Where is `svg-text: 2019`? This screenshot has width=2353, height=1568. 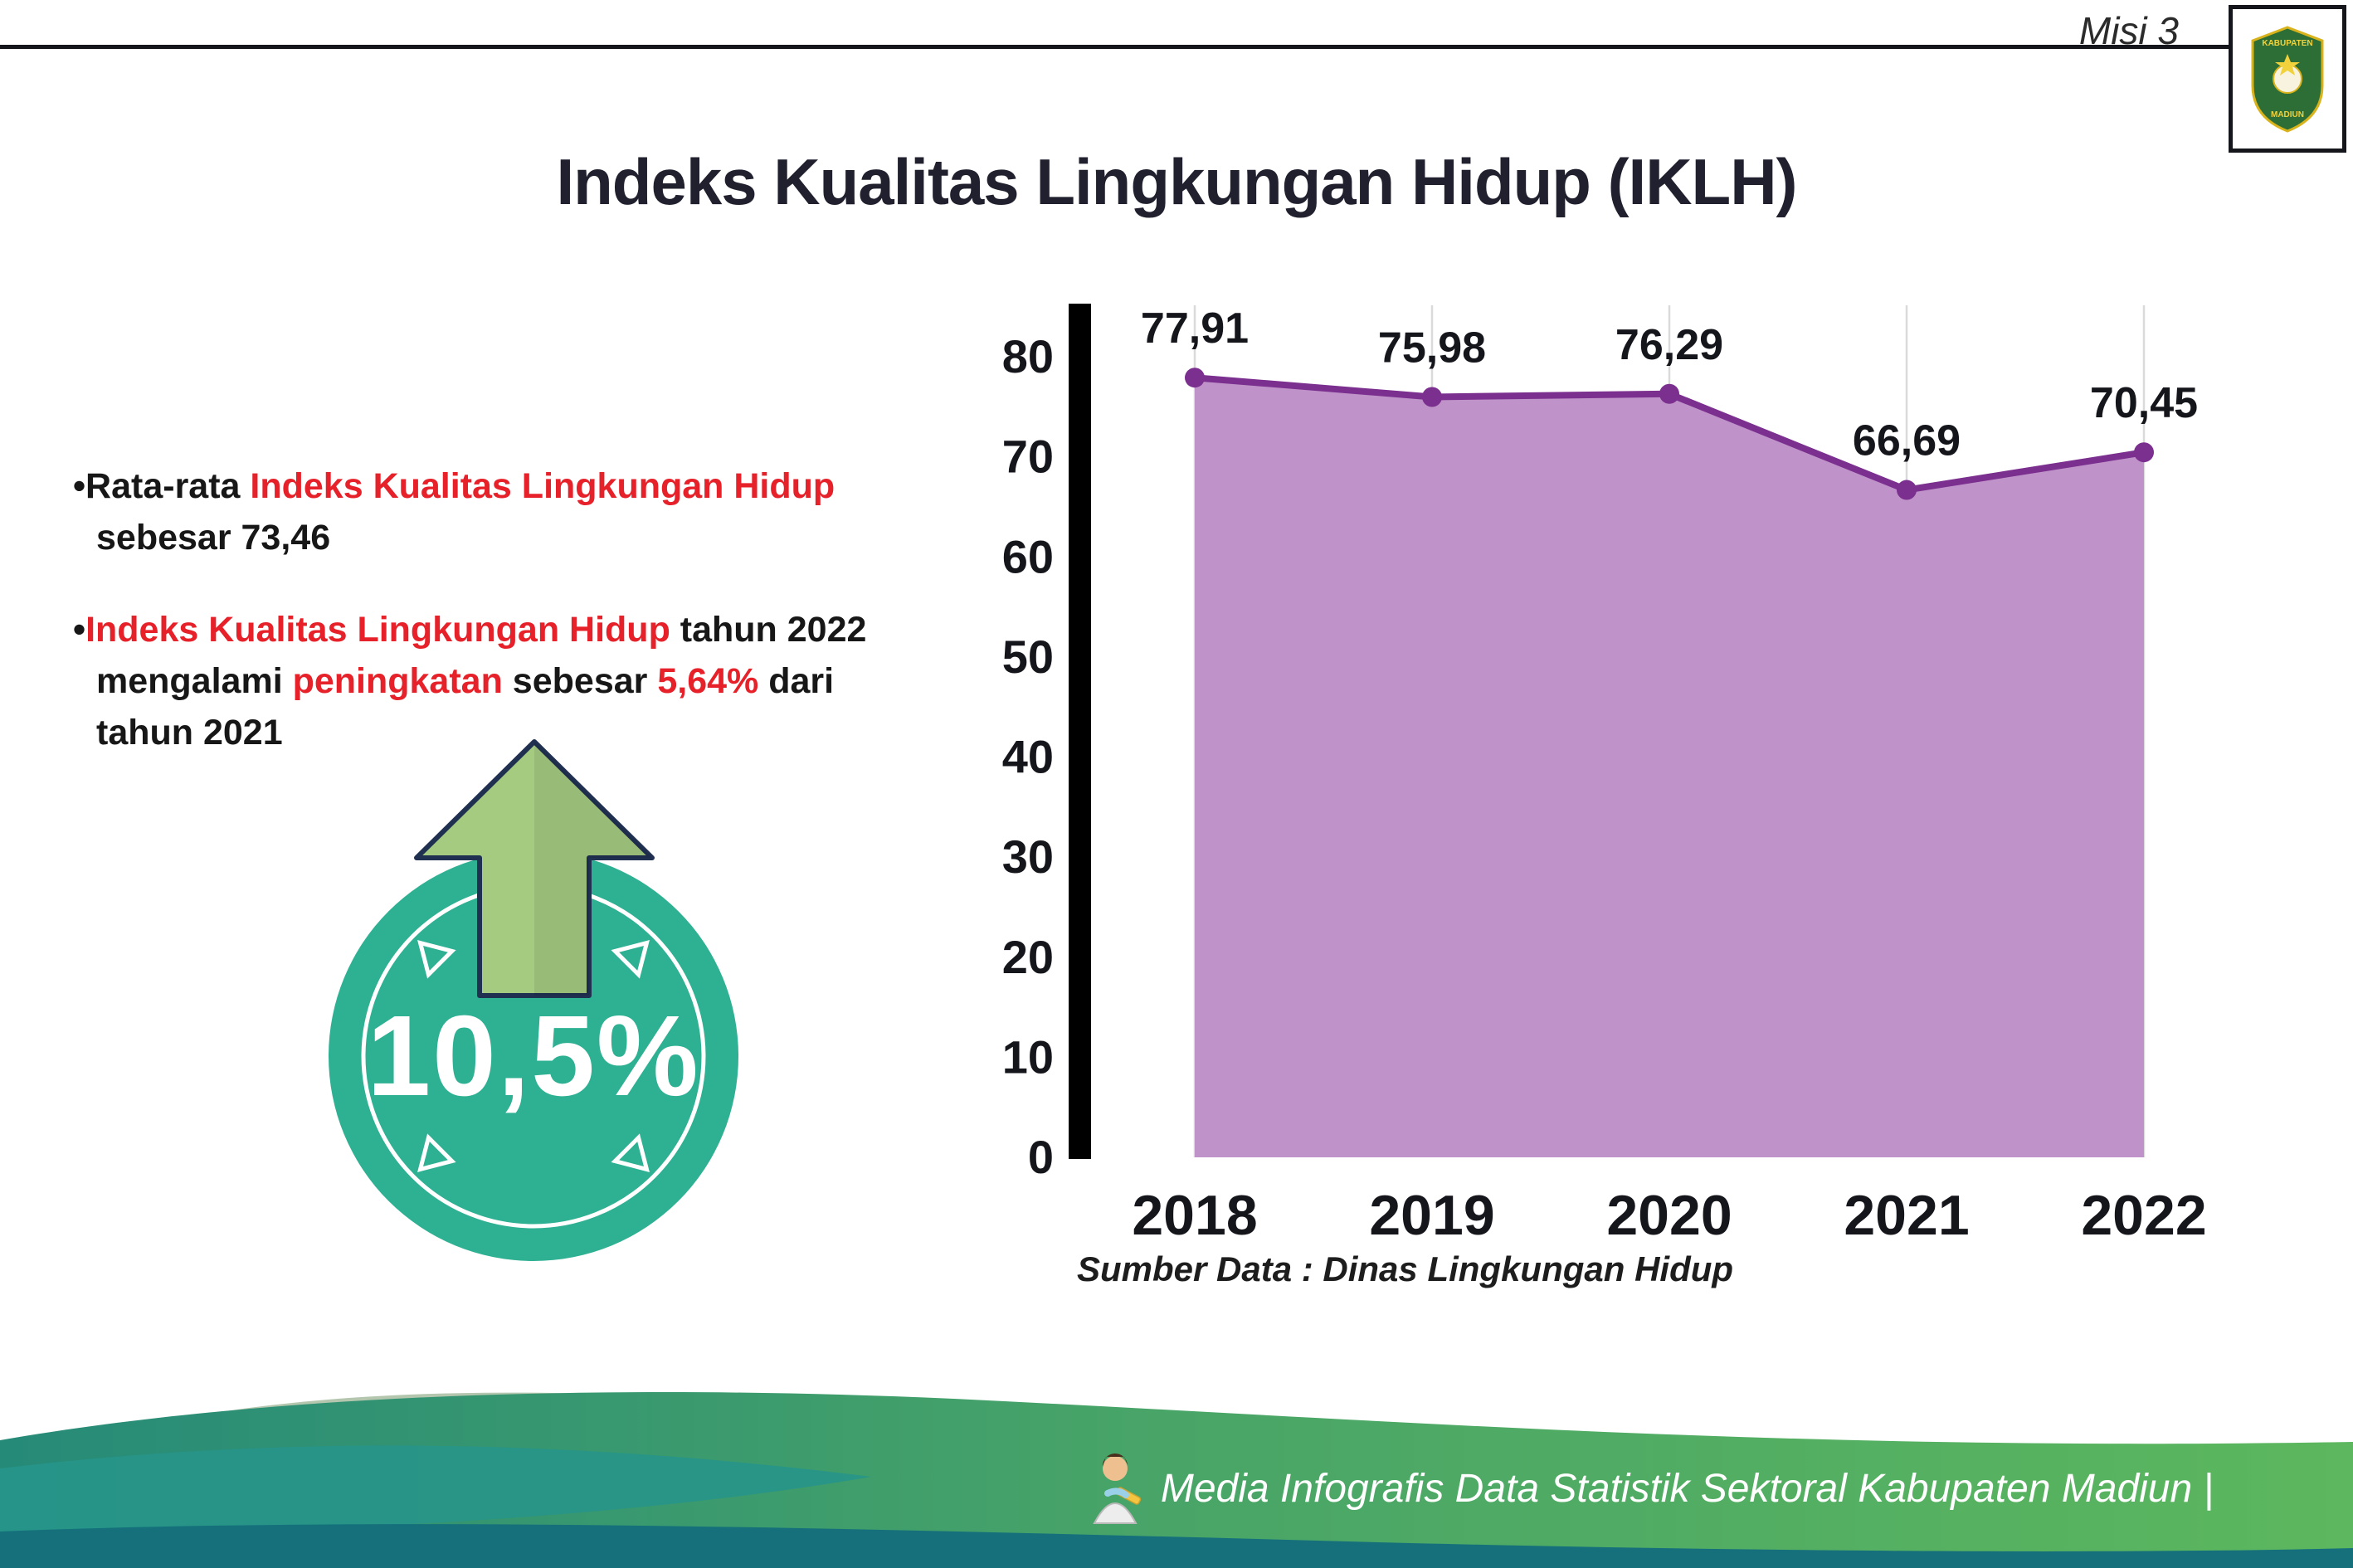 svg-text: 2019 is located at coordinates (1431, 1215).